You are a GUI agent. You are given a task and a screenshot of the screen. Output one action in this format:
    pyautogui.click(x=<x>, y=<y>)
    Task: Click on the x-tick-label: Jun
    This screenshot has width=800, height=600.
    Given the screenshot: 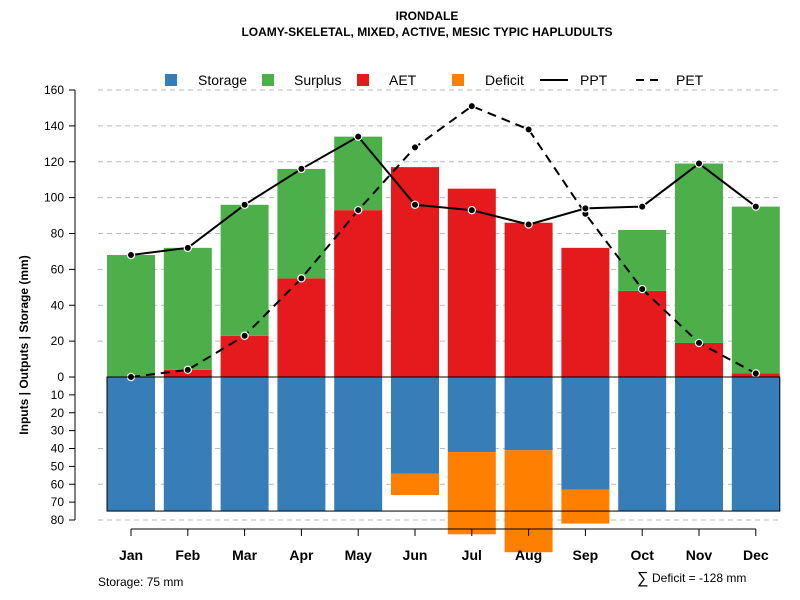 What is the action you would take?
    pyautogui.click(x=415, y=555)
    